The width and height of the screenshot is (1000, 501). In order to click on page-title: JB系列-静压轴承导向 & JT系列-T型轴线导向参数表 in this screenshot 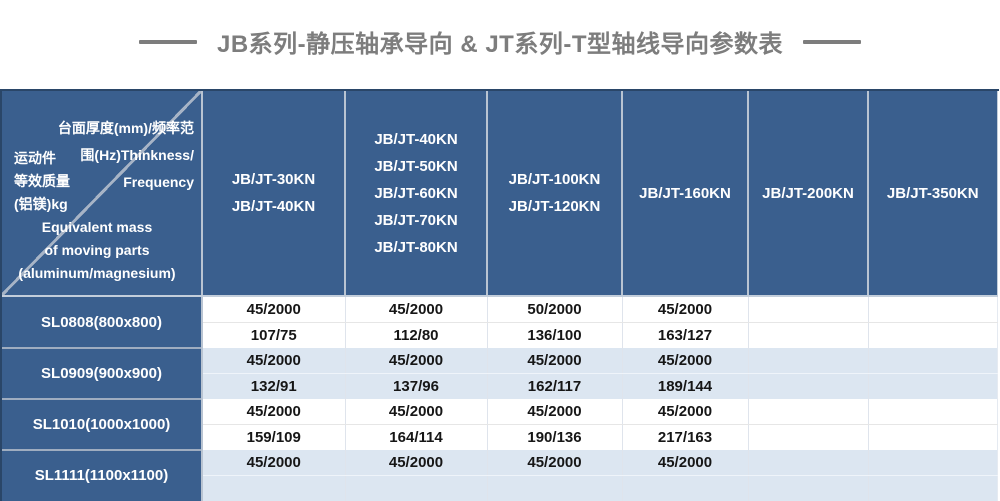, I will do `click(500, 41)`.